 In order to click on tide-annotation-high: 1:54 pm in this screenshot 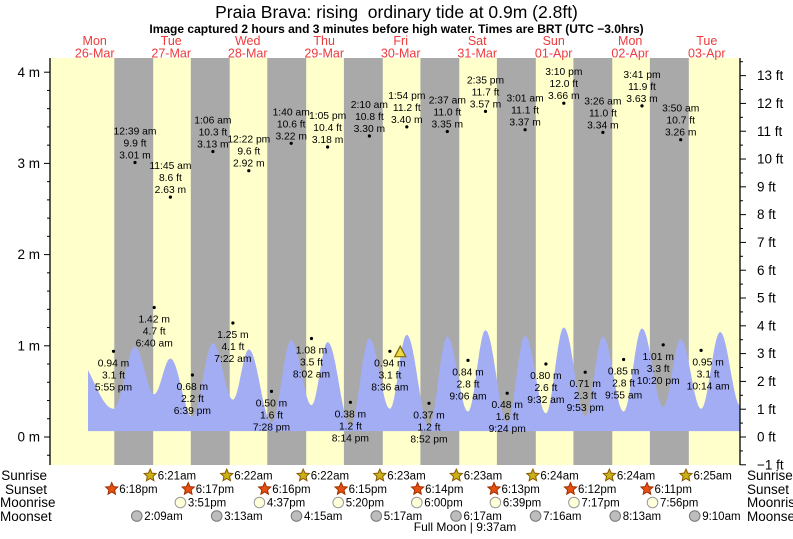, I will do `click(406, 96)`.